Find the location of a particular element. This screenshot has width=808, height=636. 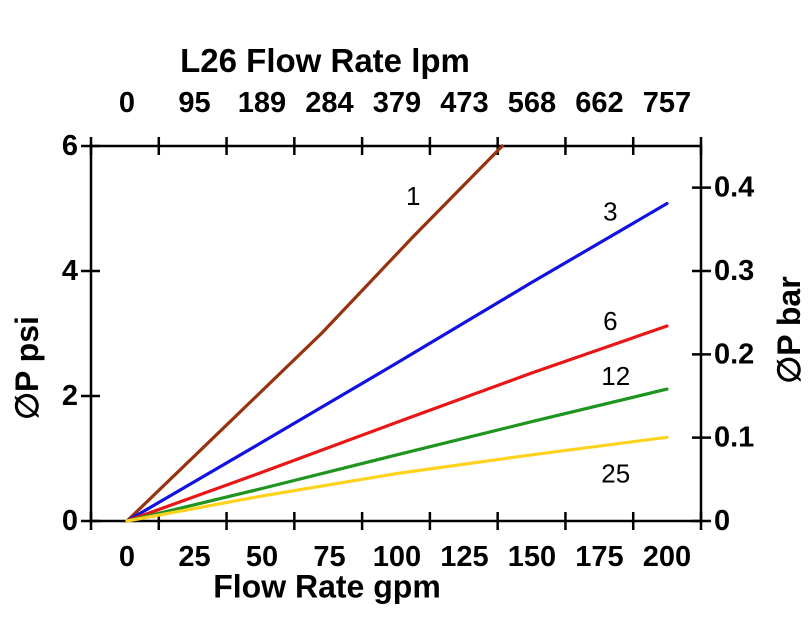

top-axis-tick-label: 568 is located at coordinates (532, 103).